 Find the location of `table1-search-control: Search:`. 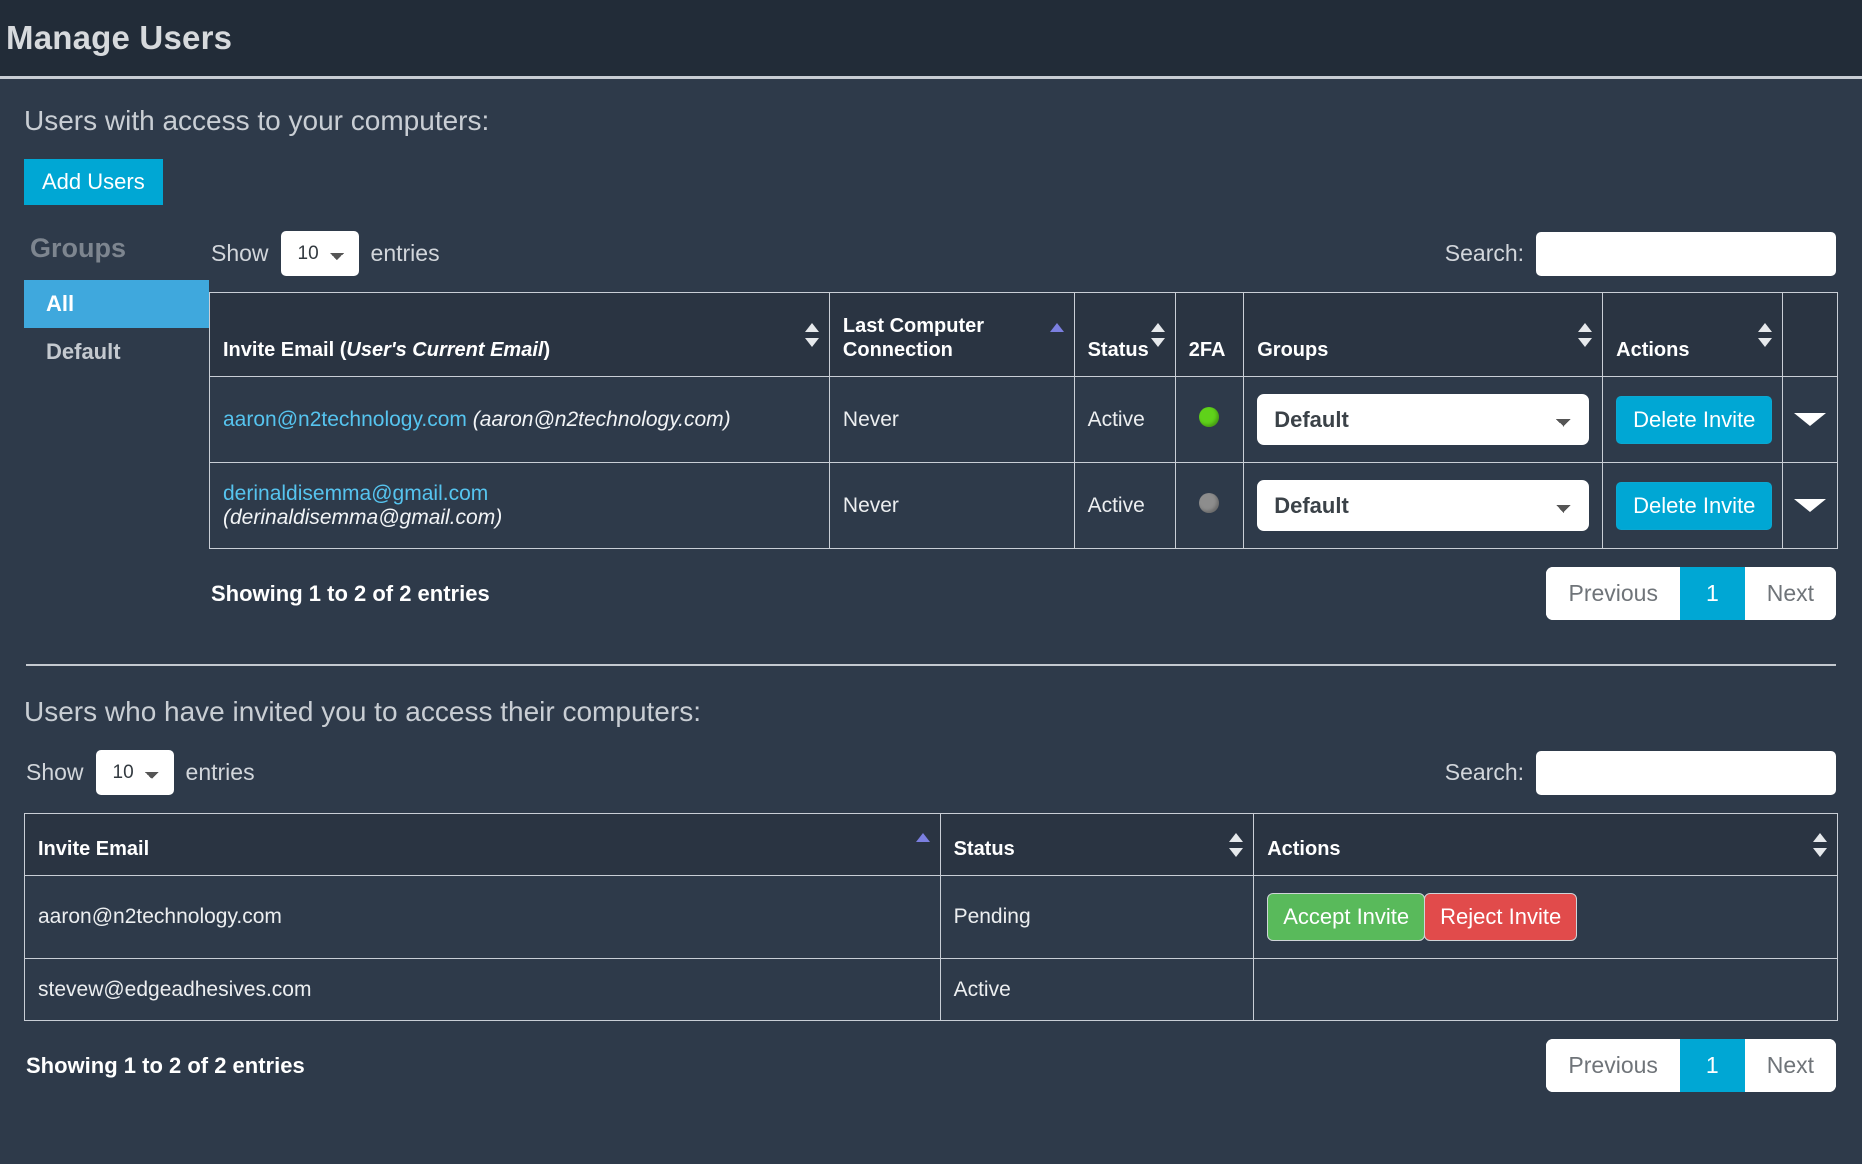

table1-search-control: Search: is located at coordinates (1640, 253).